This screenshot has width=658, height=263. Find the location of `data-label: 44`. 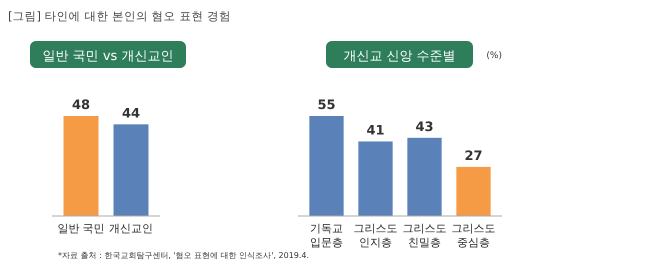

data-label: 44 is located at coordinates (131, 114).